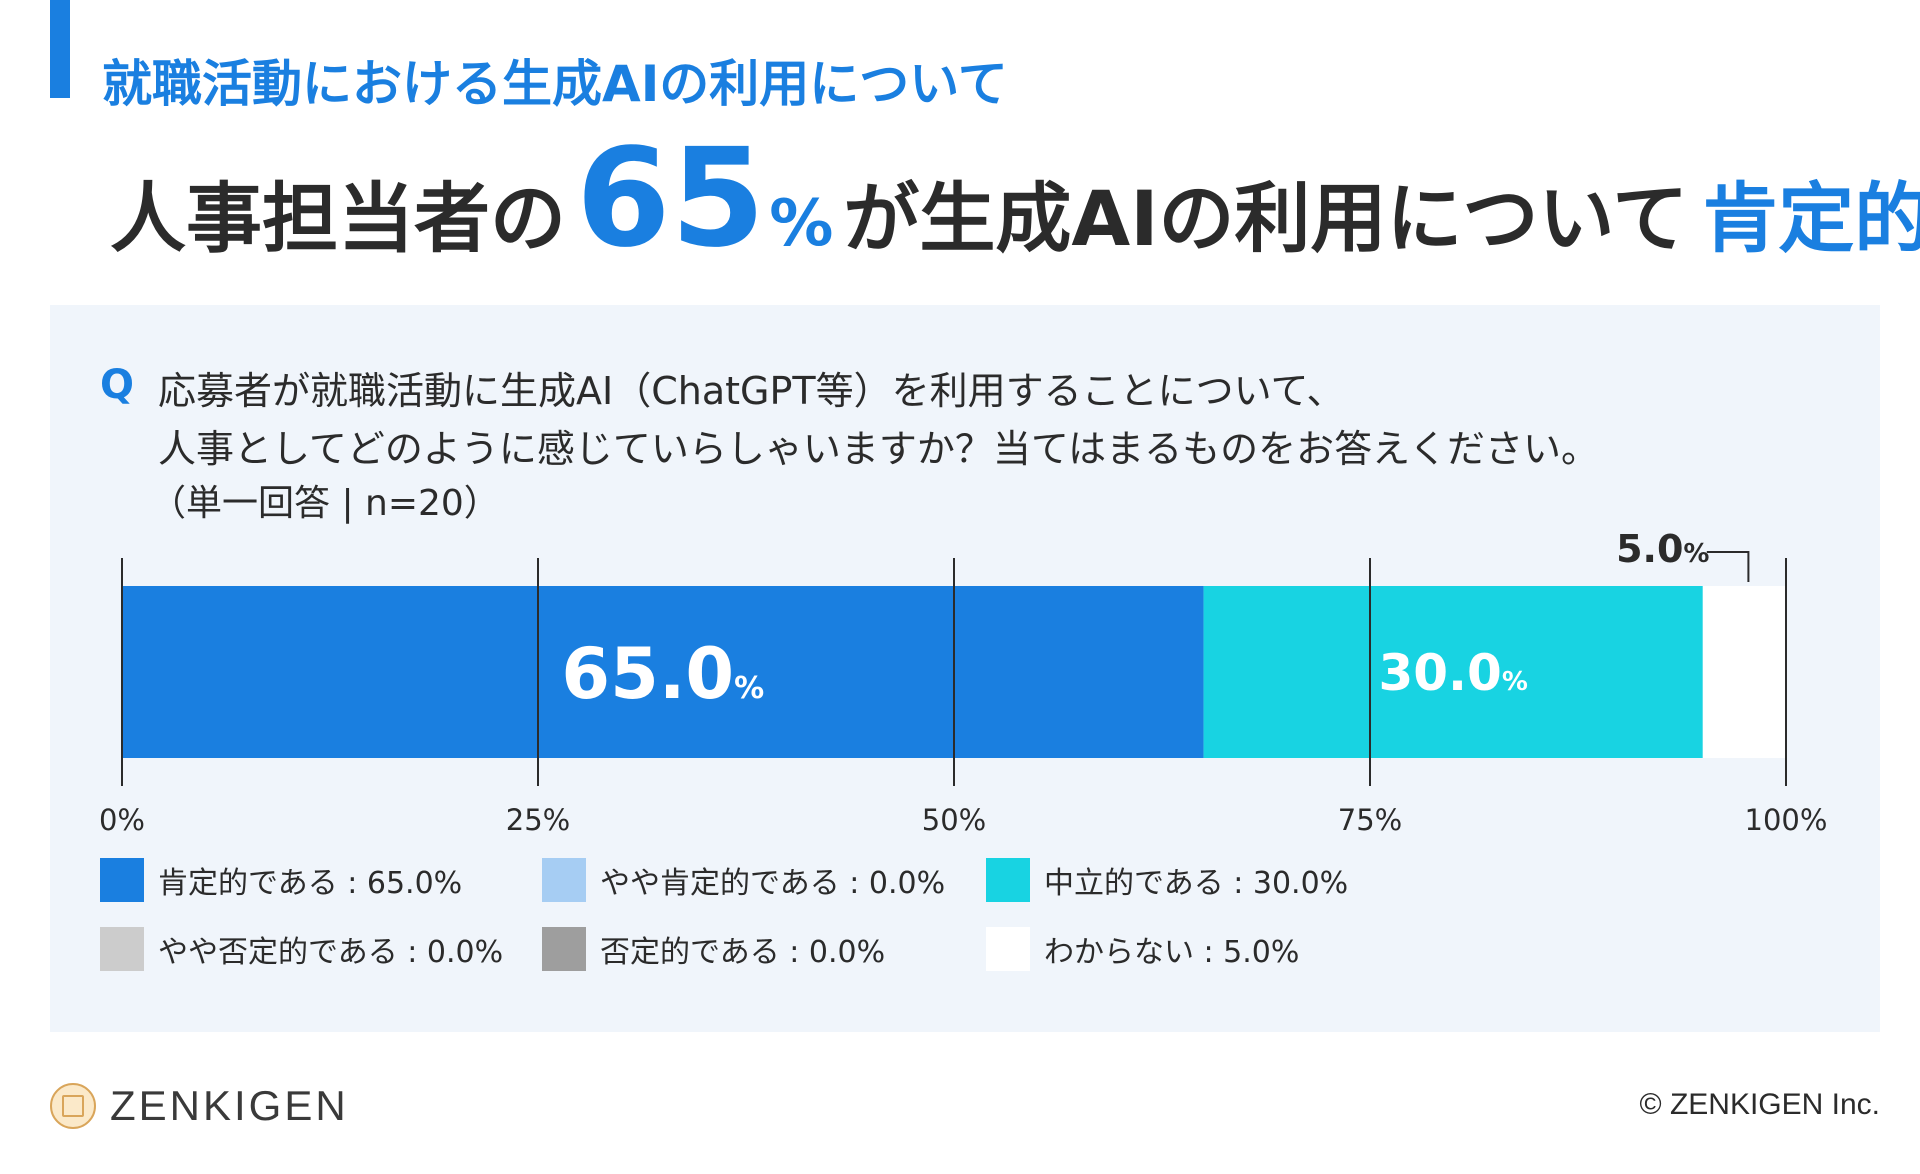 The height and width of the screenshot is (1174, 1920). Describe the element at coordinates (331, 952) in the screenshot. I see `legend-label: やや否定的である : 0.0%` at that location.